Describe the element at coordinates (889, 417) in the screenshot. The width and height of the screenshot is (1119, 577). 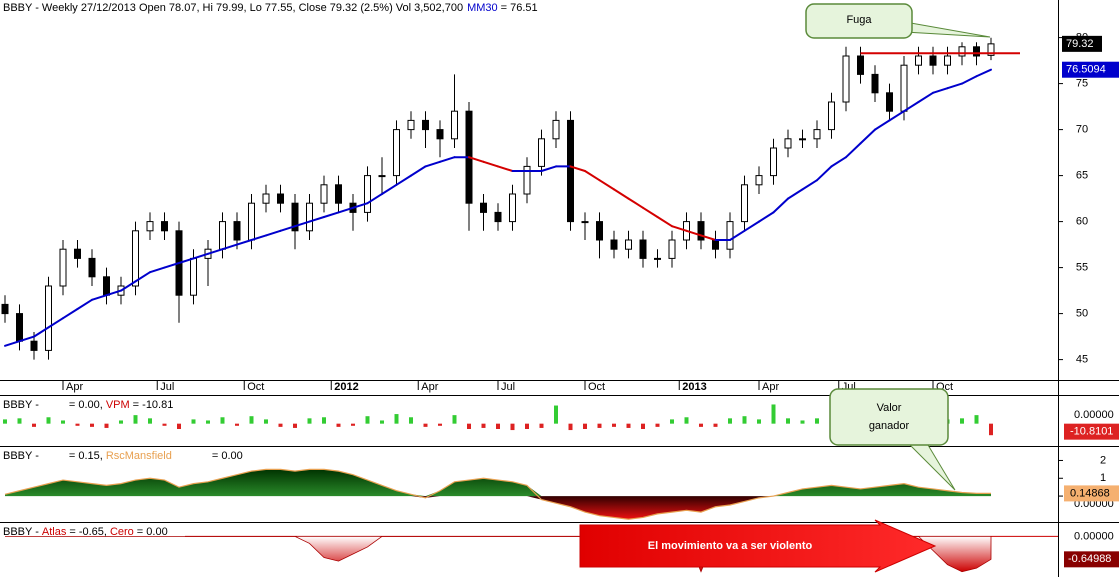
I see `callout-text: Valor ganador` at that location.